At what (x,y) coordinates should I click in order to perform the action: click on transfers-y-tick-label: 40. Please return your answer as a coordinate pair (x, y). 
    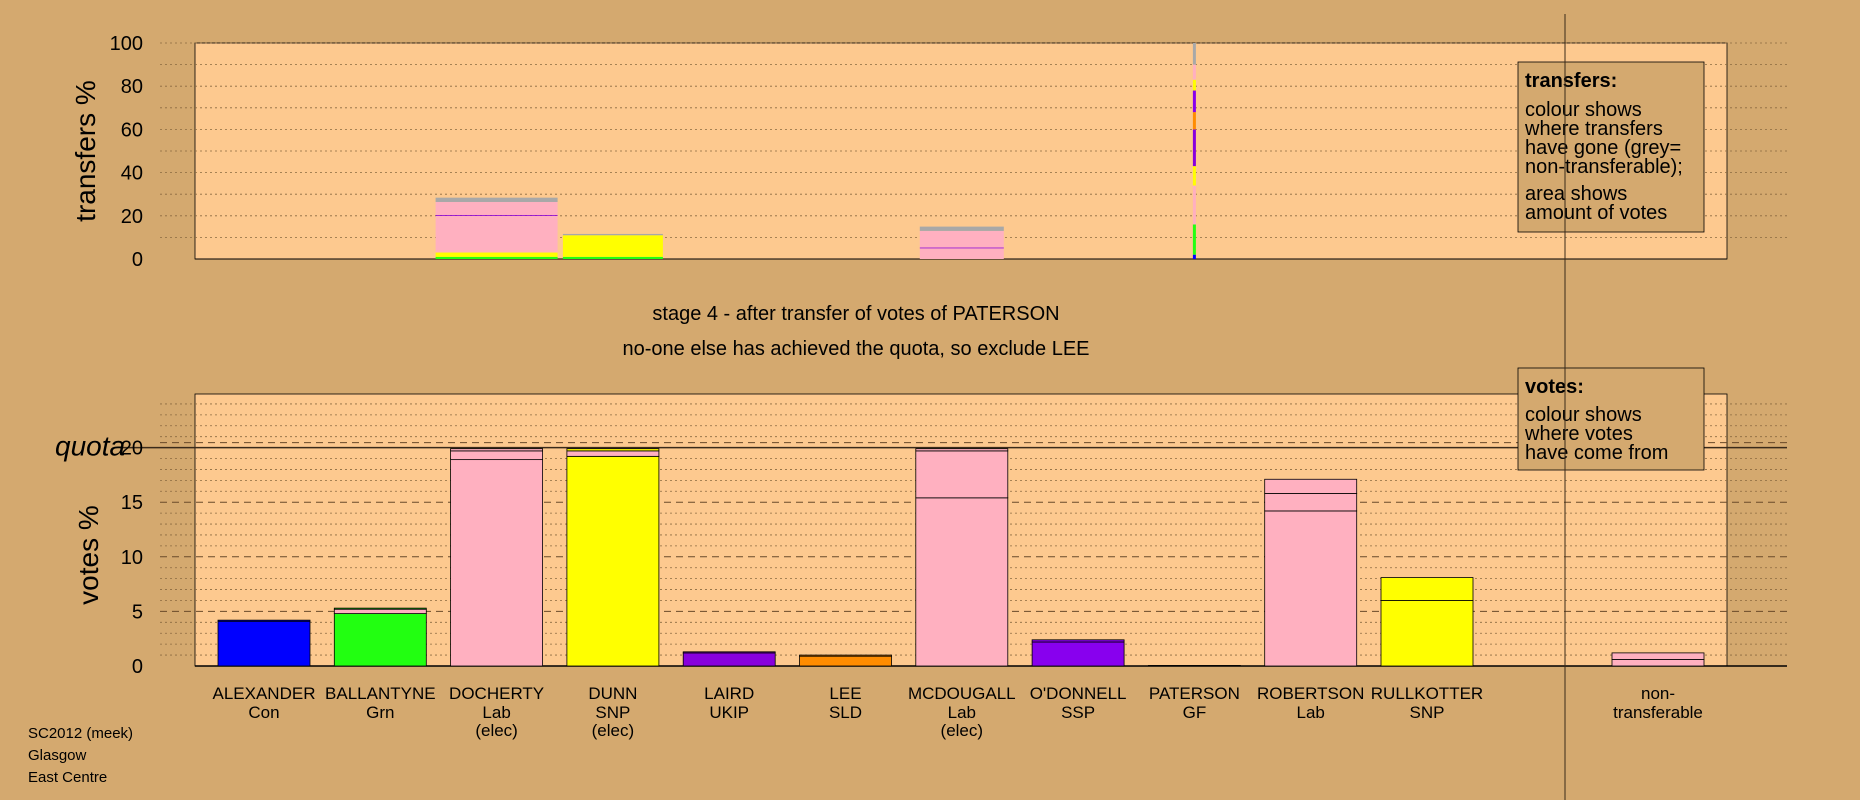
    Looking at the image, I should click on (132, 174).